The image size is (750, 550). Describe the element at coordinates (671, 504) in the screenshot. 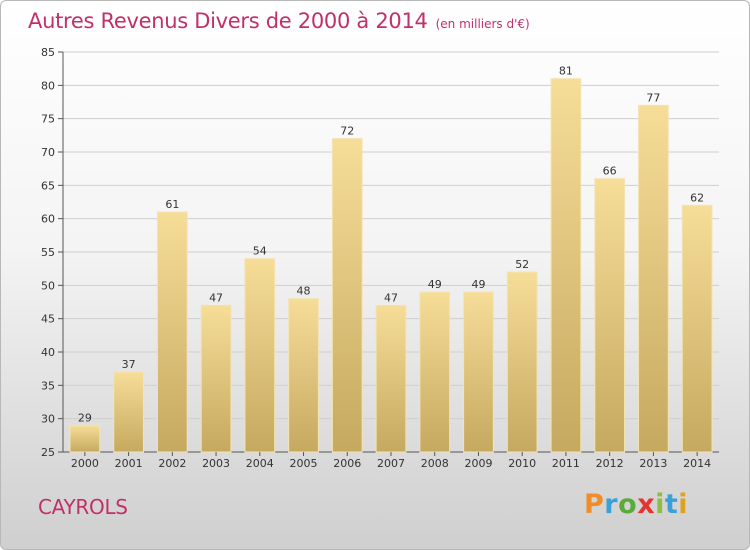

I see `brand-letter: t` at that location.